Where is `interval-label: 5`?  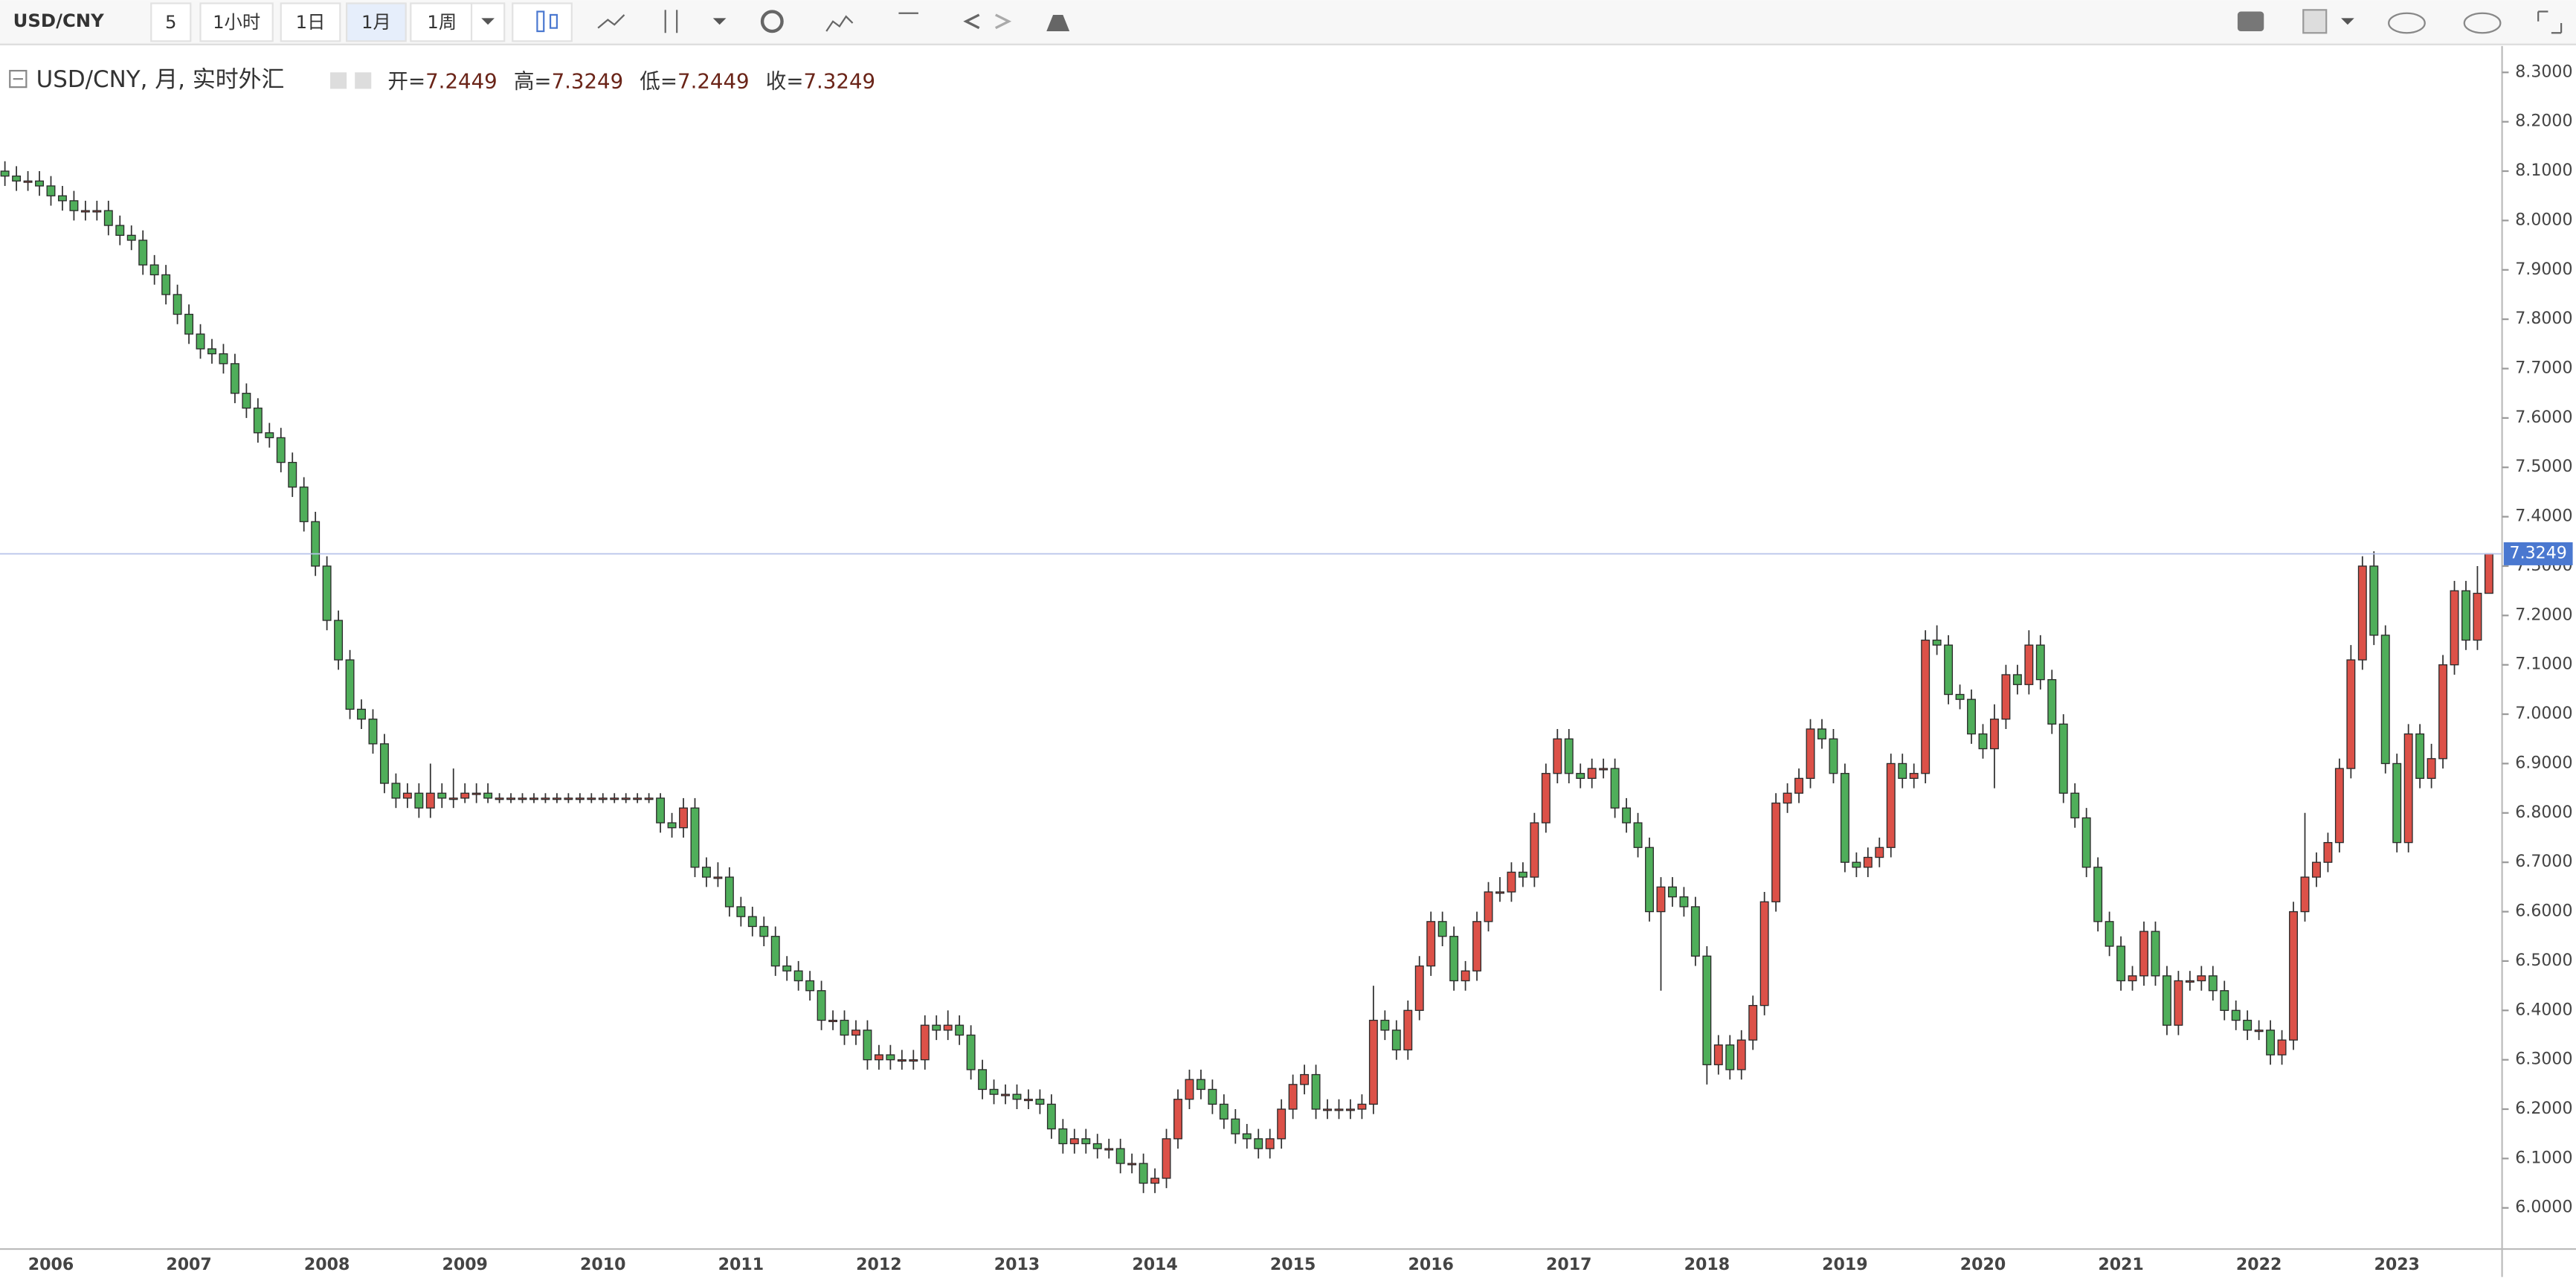 interval-label: 5 is located at coordinates (170, 22).